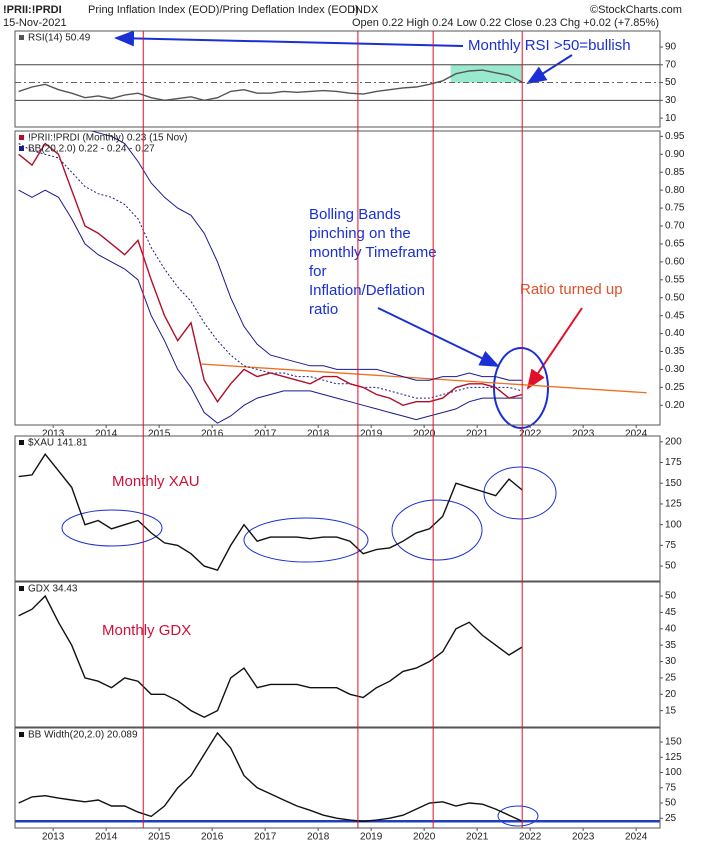  What do you see at coordinates (549, 45) in the screenshot?
I see `annotation: Monthly RSI >50=bullish` at bounding box center [549, 45].